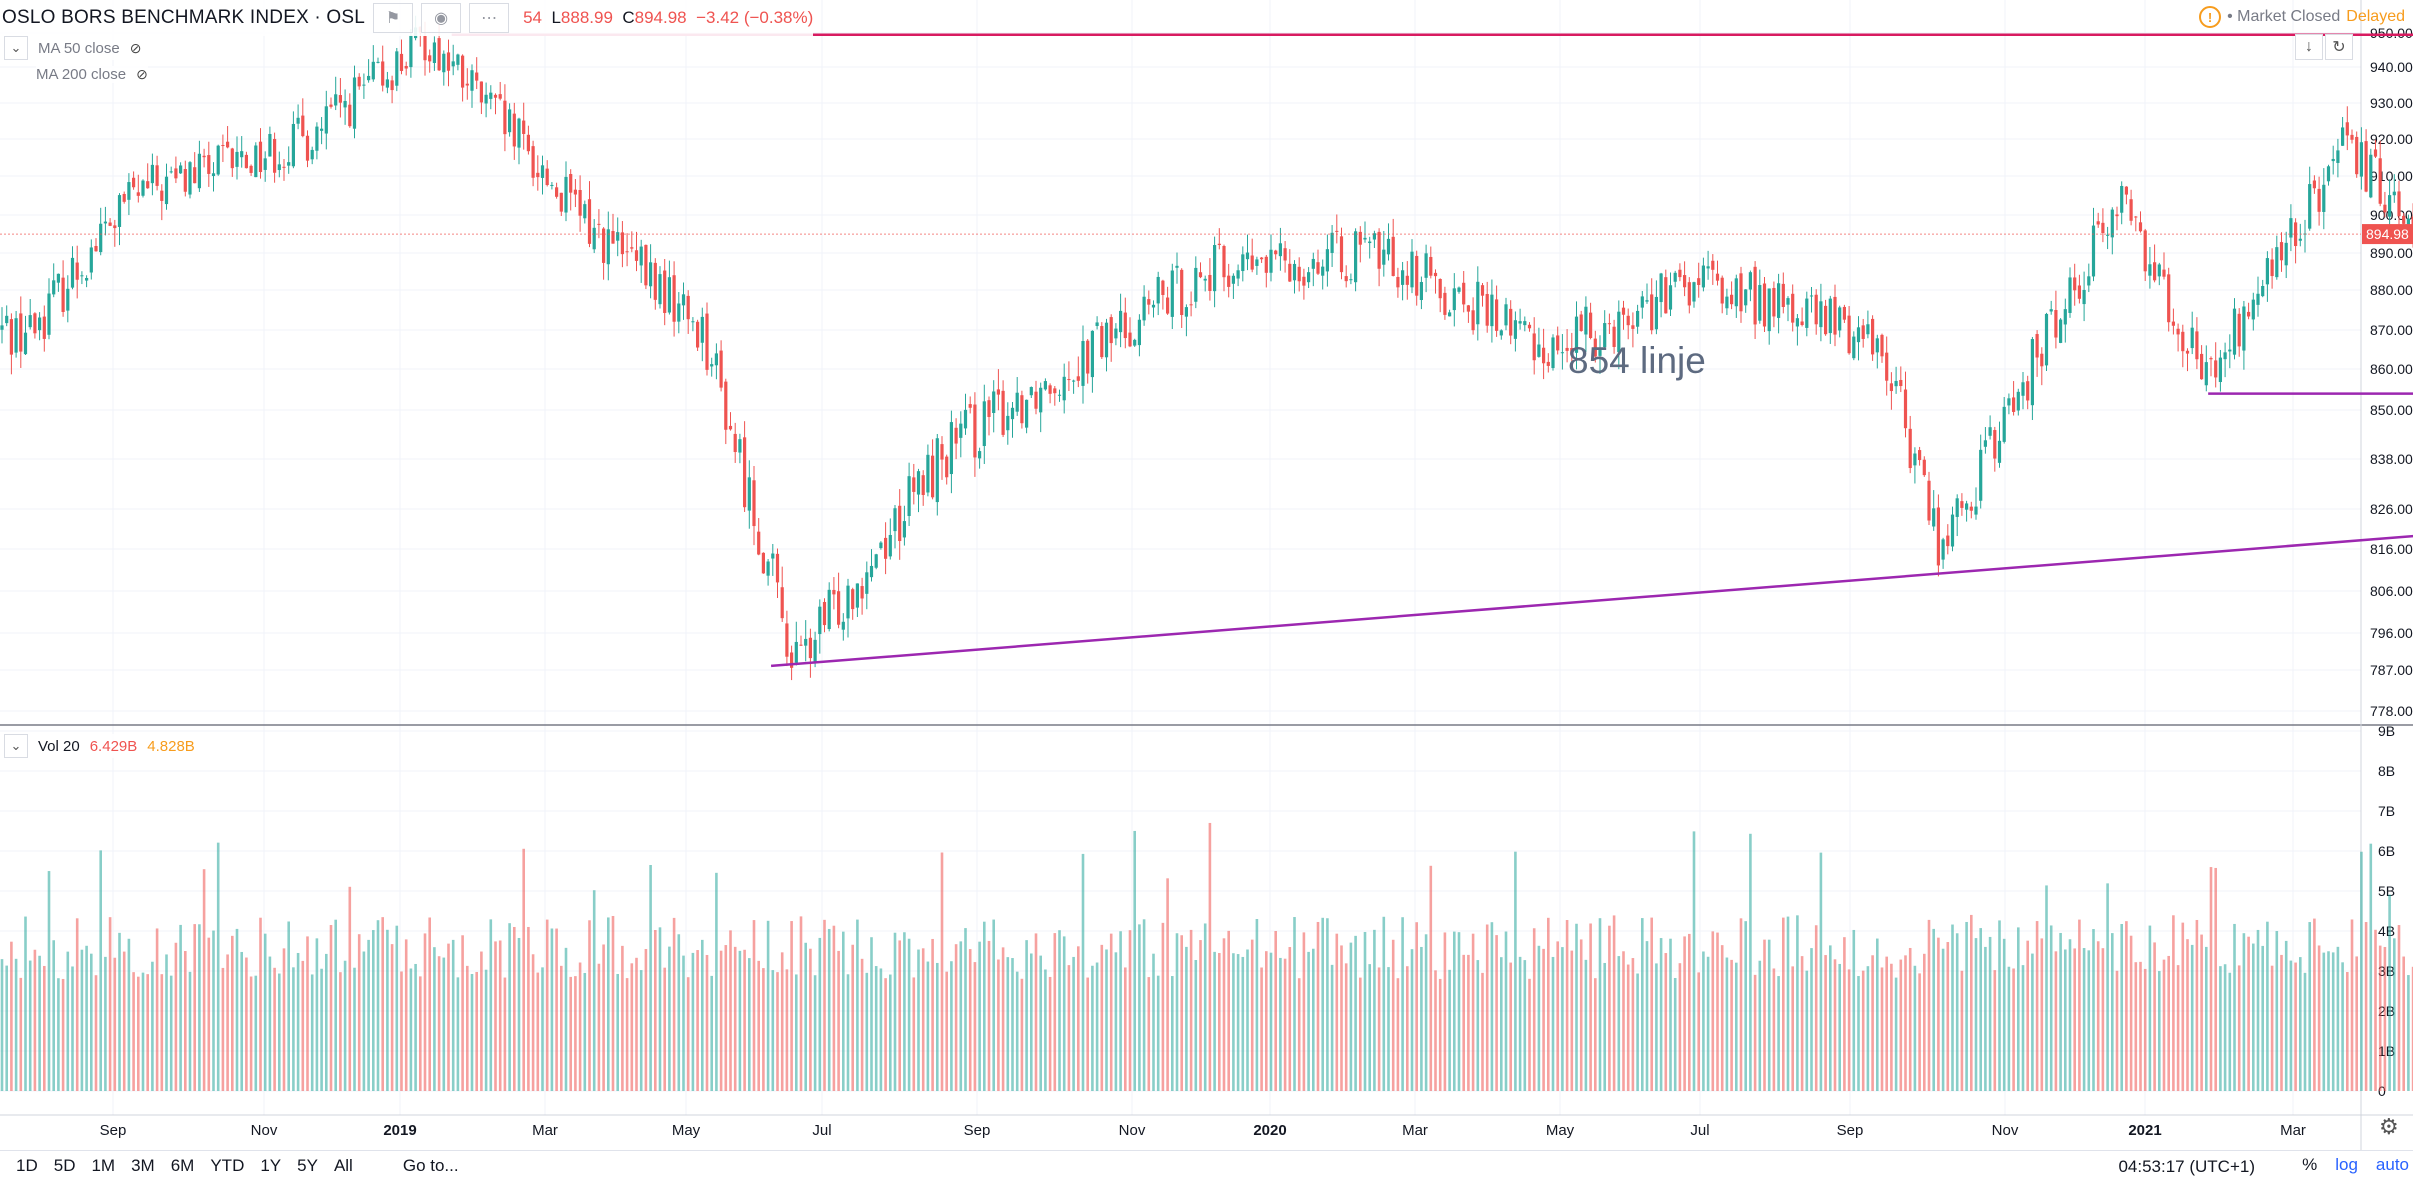 The height and width of the screenshot is (1181, 2413). I want to click on gear-icon: ⚙, so click(2389, 1127).